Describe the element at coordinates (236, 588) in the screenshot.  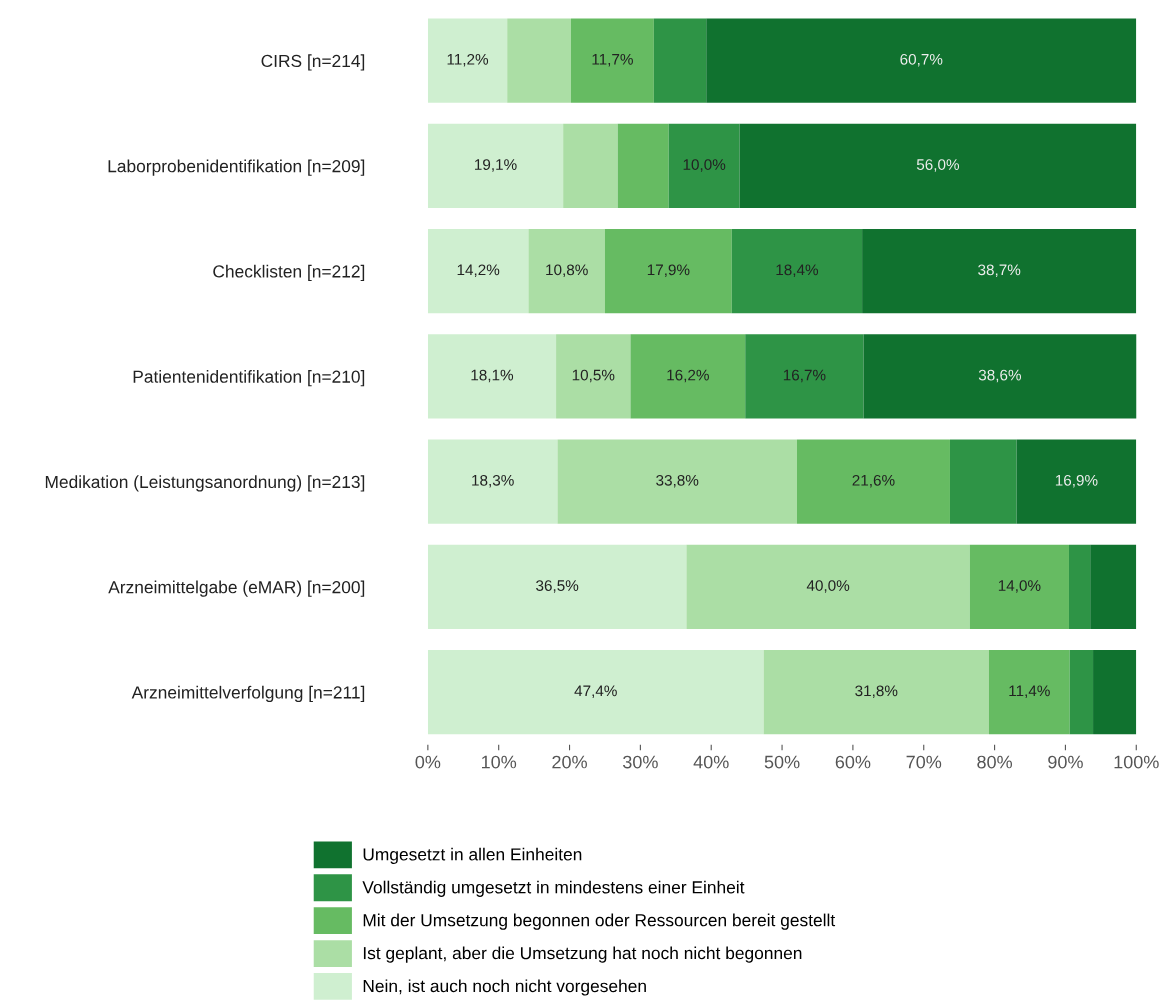
I see `y-tick-label: Arzneimittelgabe (eMAR) [n=200]` at that location.